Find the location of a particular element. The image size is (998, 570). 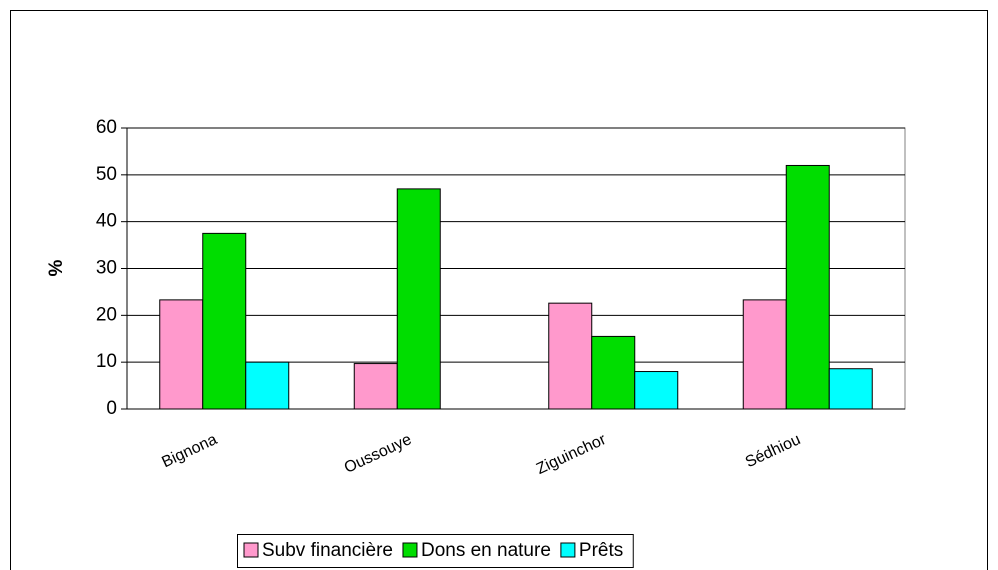

y-tick-label: 40 is located at coordinates (106, 221).